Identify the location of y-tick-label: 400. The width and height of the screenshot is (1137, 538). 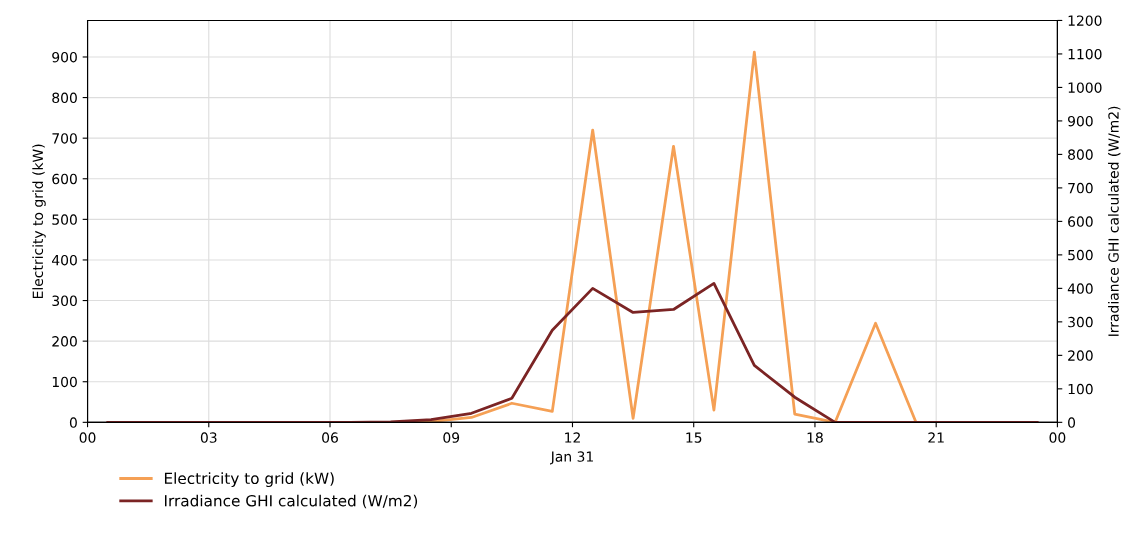
(64, 260).